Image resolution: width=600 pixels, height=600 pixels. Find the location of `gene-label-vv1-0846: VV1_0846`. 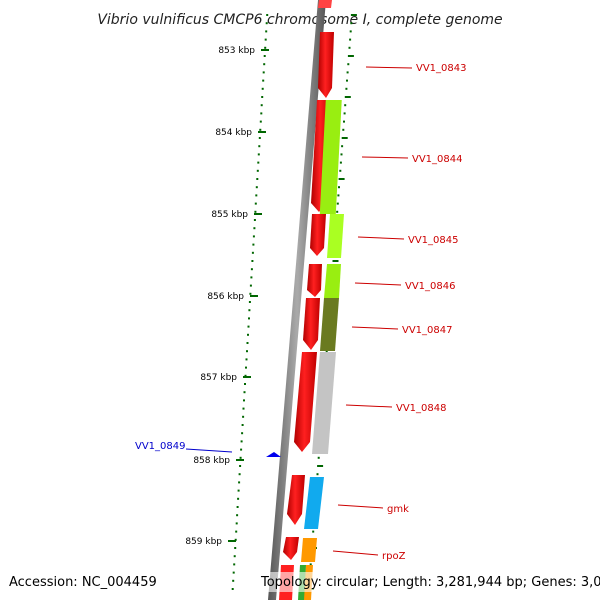

gene-label-vv1-0846: VV1_0846 is located at coordinates (430, 286).